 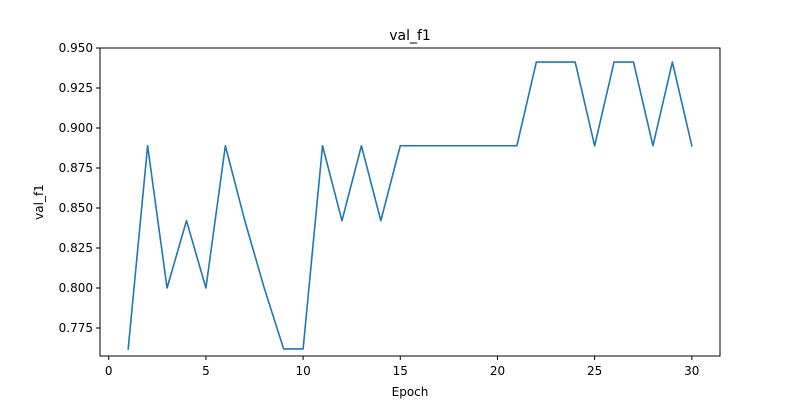 I want to click on y-tick-label: 0.950, so click(x=76, y=48).